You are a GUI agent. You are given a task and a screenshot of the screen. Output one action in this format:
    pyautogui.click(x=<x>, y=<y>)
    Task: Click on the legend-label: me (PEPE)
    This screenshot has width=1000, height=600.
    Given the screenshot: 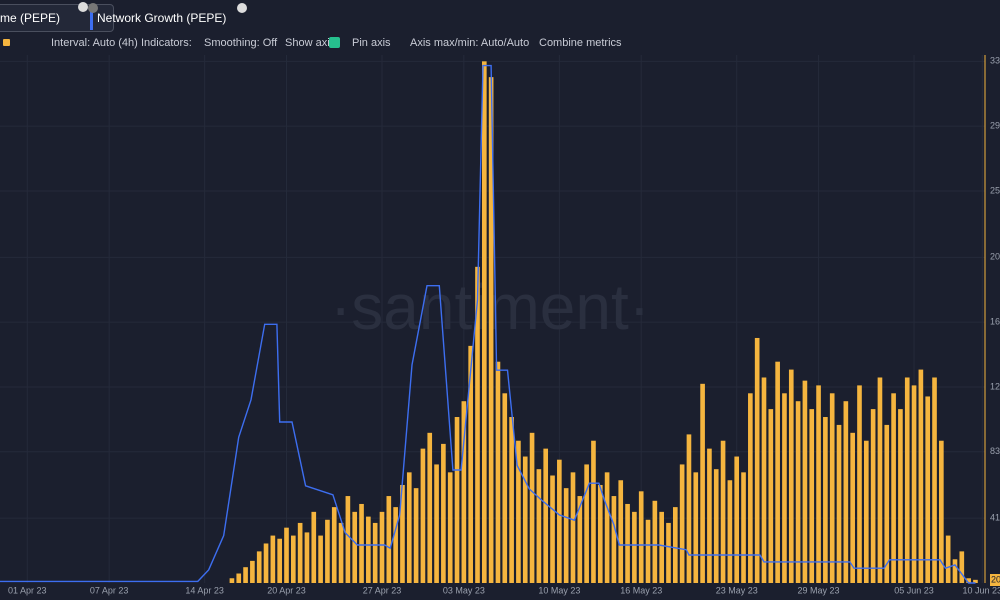 What is the action you would take?
    pyautogui.click(x=30, y=18)
    